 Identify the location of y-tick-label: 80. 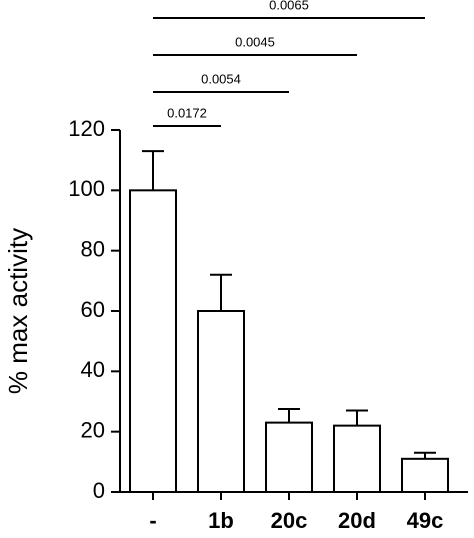
(93, 248).